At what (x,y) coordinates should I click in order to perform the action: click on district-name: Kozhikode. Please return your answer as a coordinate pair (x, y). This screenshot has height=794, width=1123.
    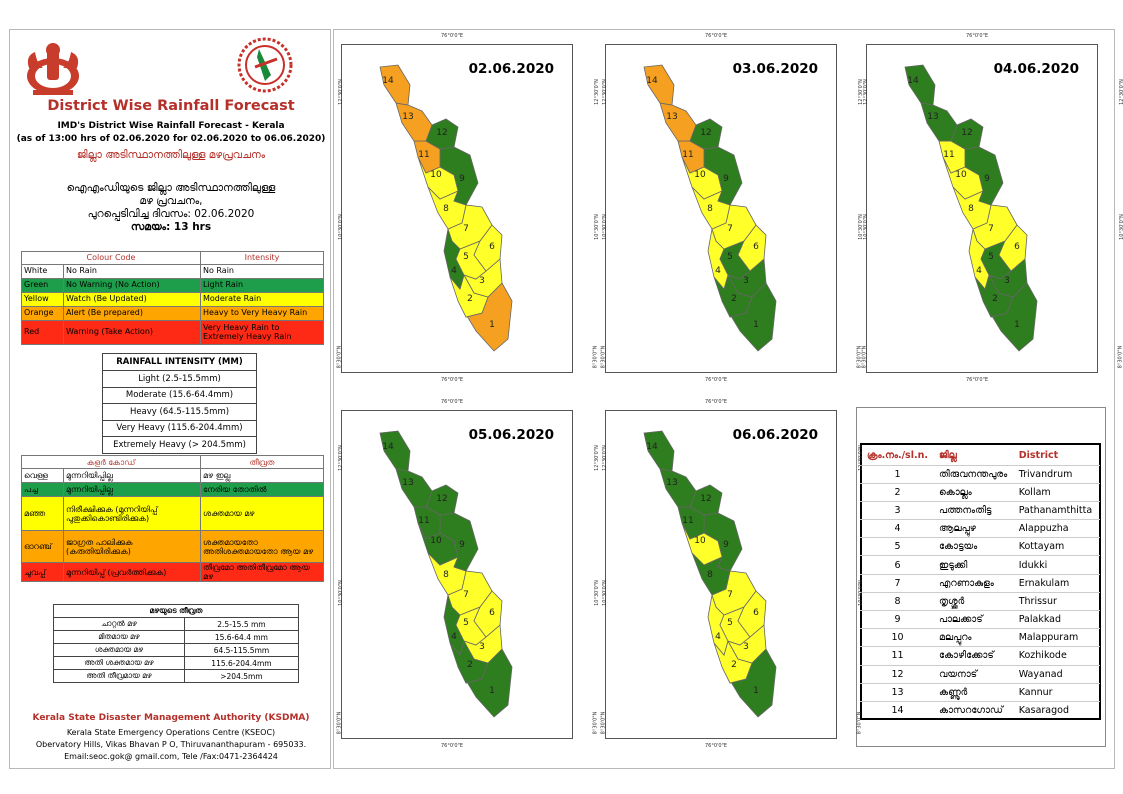
    Looking at the image, I should click on (1057, 656).